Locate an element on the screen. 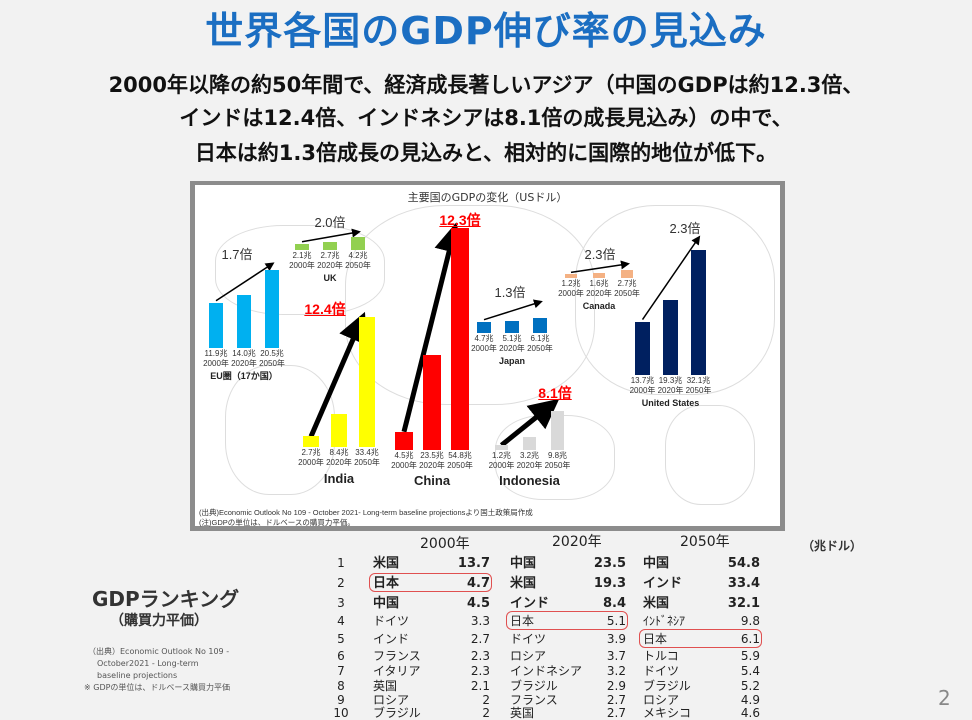 The height and width of the screenshot is (720, 972). map-outline-africa is located at coordinates (280, 430).